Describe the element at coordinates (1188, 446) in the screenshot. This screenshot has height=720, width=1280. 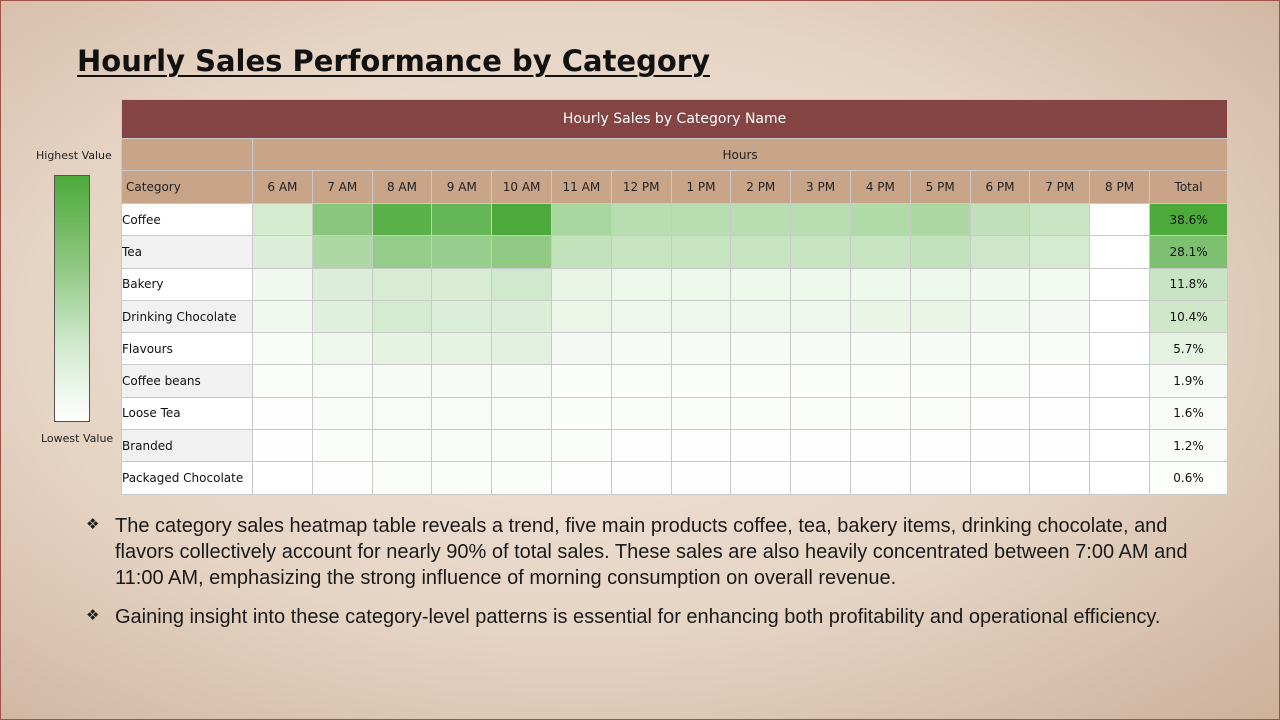
I see `total-cell: 1.2%` at that location.